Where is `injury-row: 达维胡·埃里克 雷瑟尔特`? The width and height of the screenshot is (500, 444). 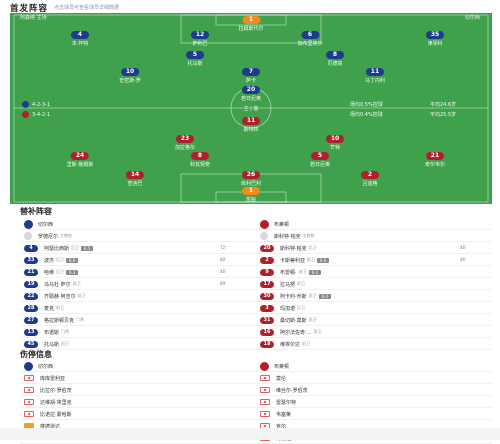 injury-row: 达维胡·埃里克 雷瑟尔特 is located at coordinates (256, 402).